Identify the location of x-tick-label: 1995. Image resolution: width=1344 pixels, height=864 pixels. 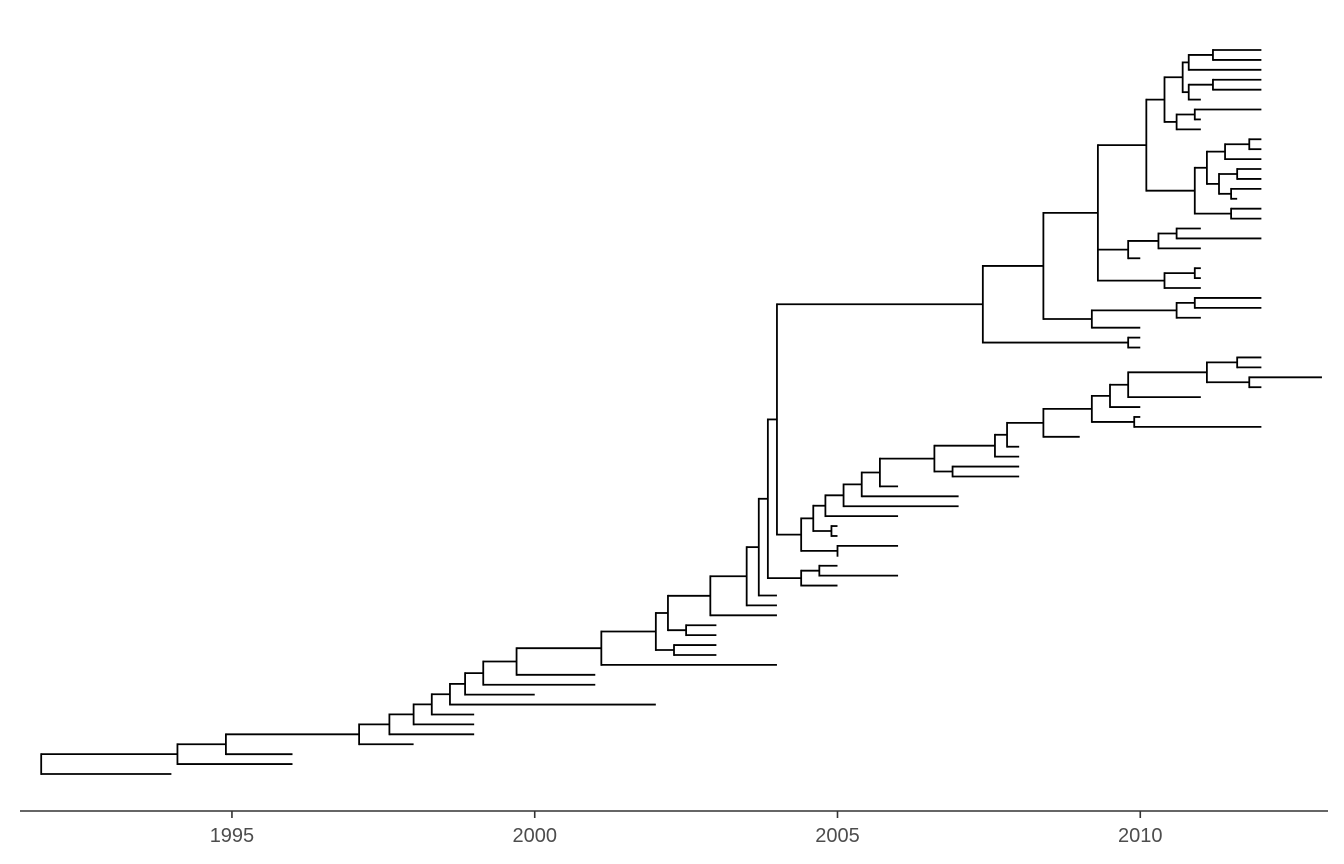
(232, 836).